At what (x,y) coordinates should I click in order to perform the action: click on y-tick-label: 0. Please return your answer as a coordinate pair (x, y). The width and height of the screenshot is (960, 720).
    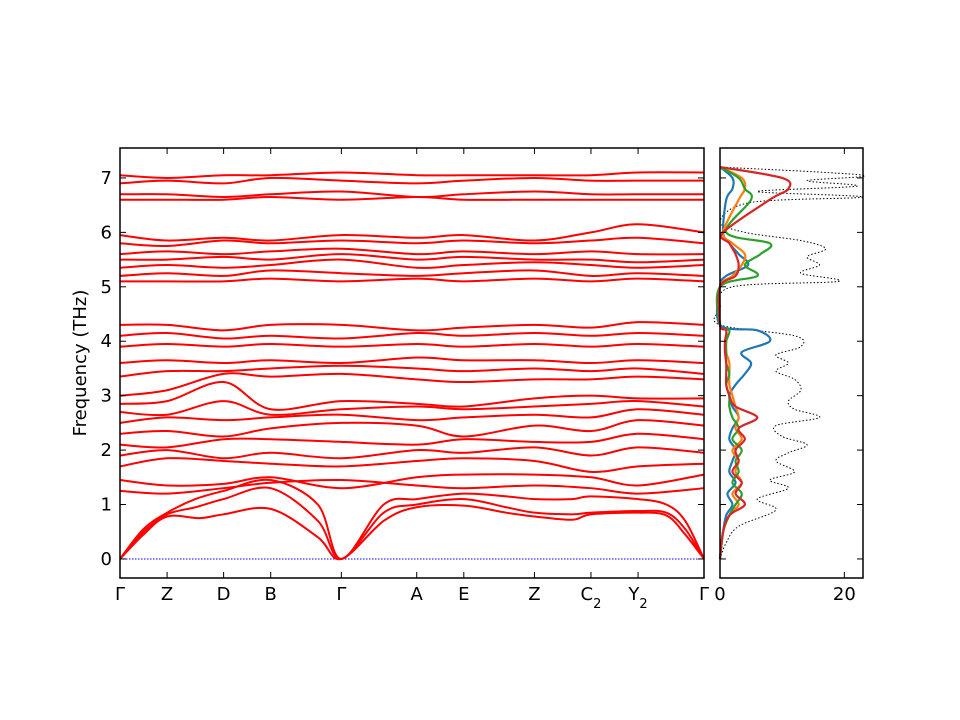
    Looking at the image, I should click on (106, 559).